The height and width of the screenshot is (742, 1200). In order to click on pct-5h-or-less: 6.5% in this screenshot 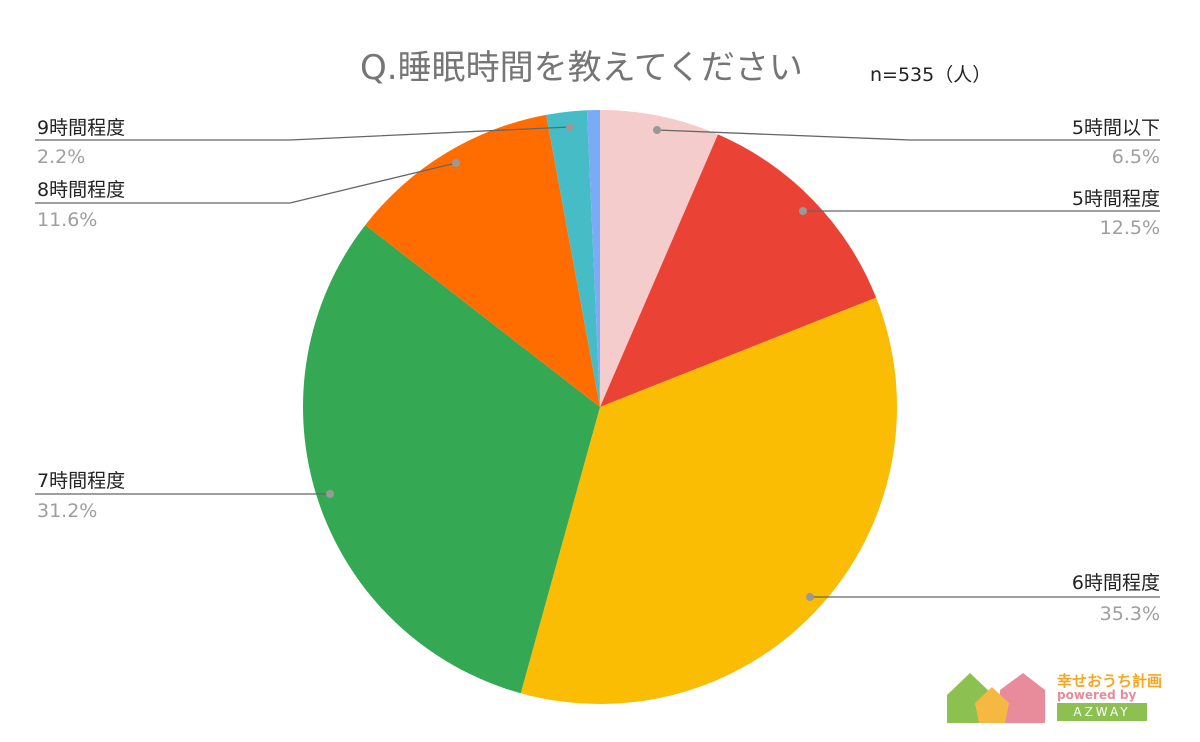, I will do `click(1135, 157)`.